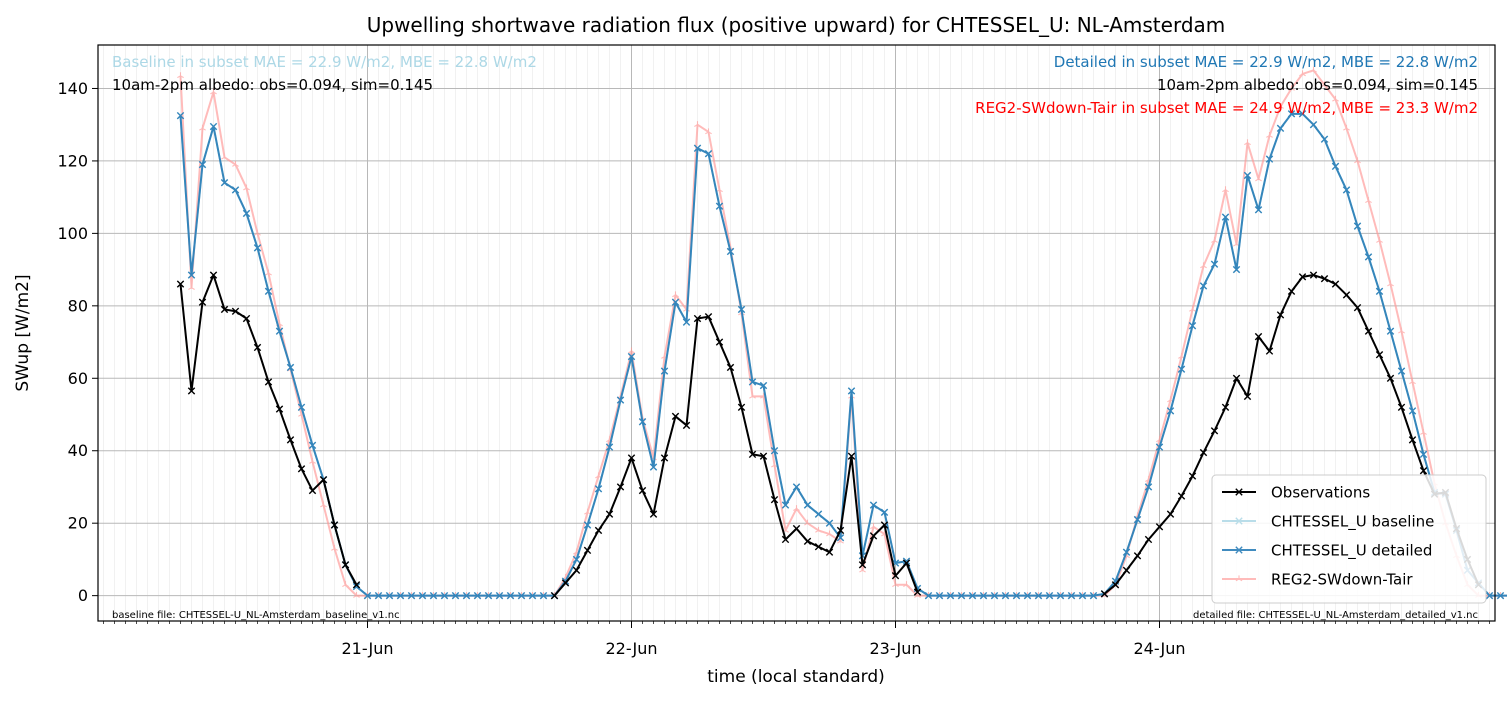 This screenshot has width=1507, height=701. Describe the element at coordinates (78, 450) in the screenshot. I see `y-tick-label: 40` at that location.